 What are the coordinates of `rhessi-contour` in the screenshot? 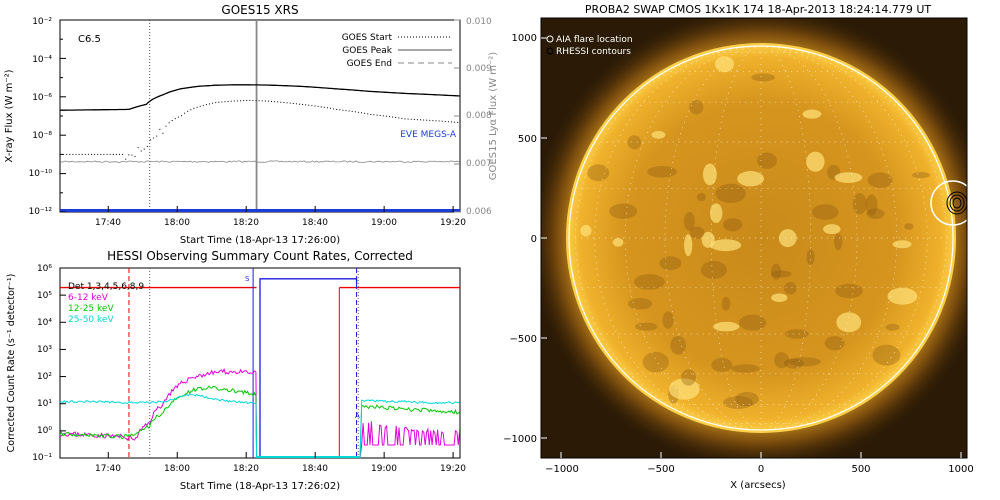 It's located at (956, 203).